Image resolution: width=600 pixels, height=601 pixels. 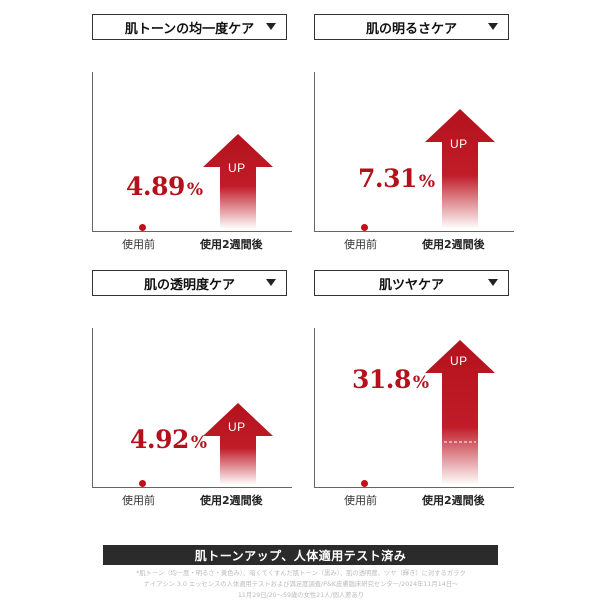 I want to click on dropdown-glow: 肌ツヤケア, so click(x=411, y=283).